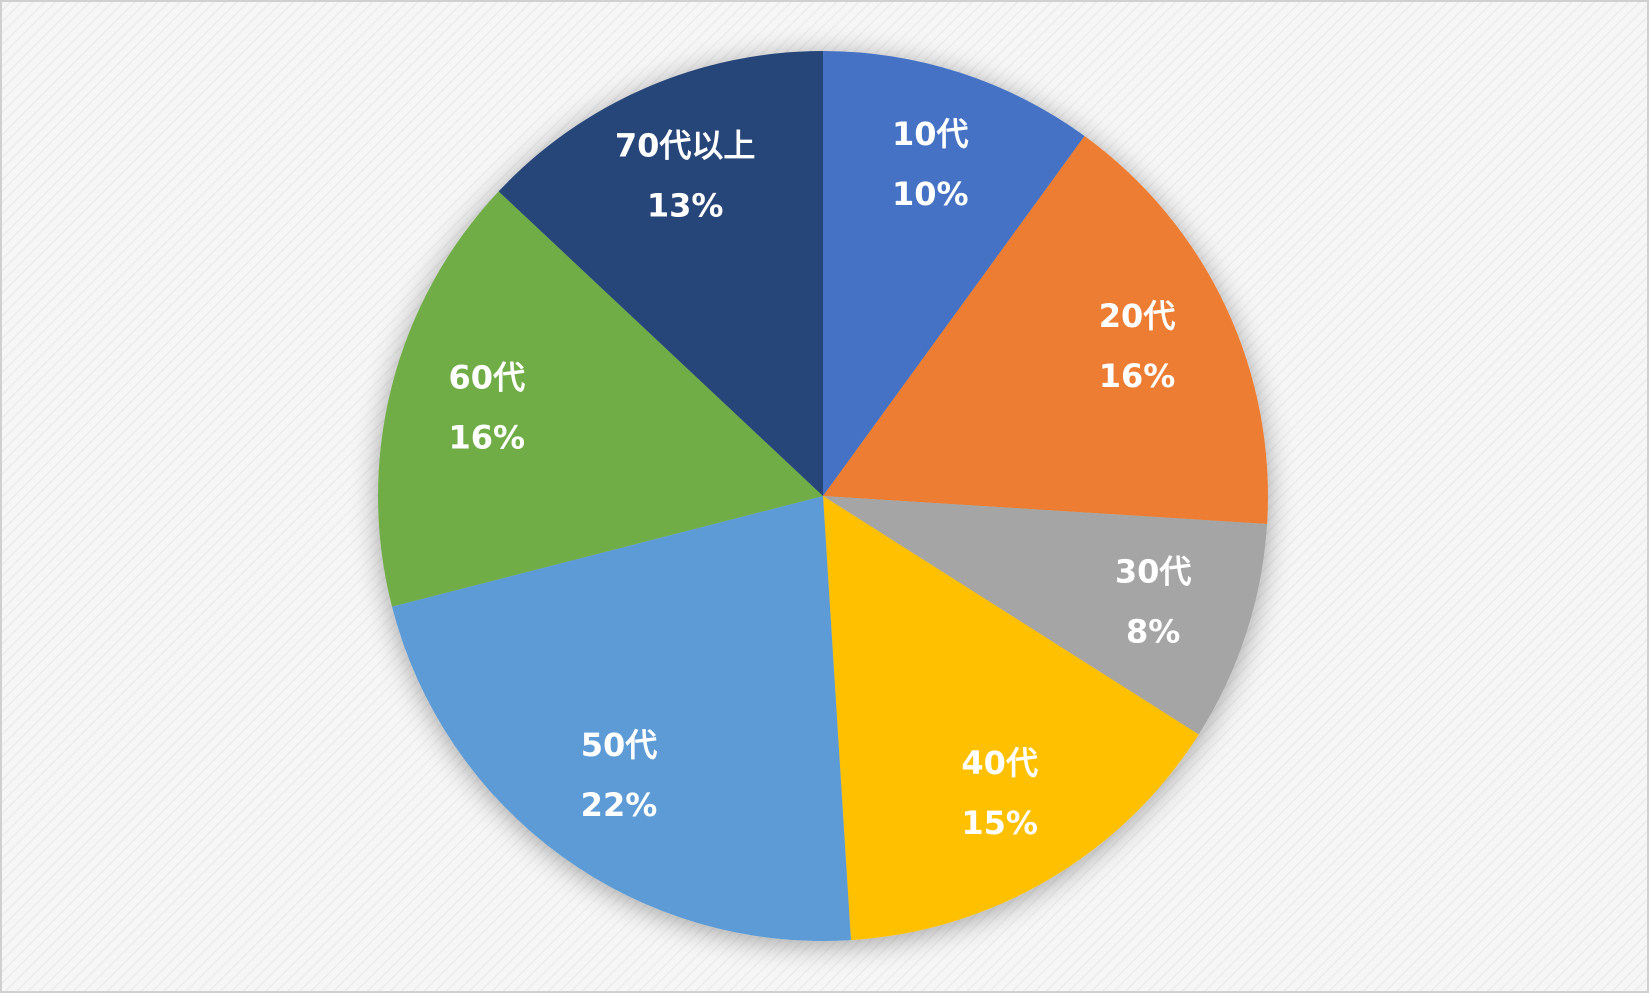 This screenshot has height=993, width=1649. Describe the element at coordinates (487, 378) in the screenshot. I see `category-label: 60代` at that location.